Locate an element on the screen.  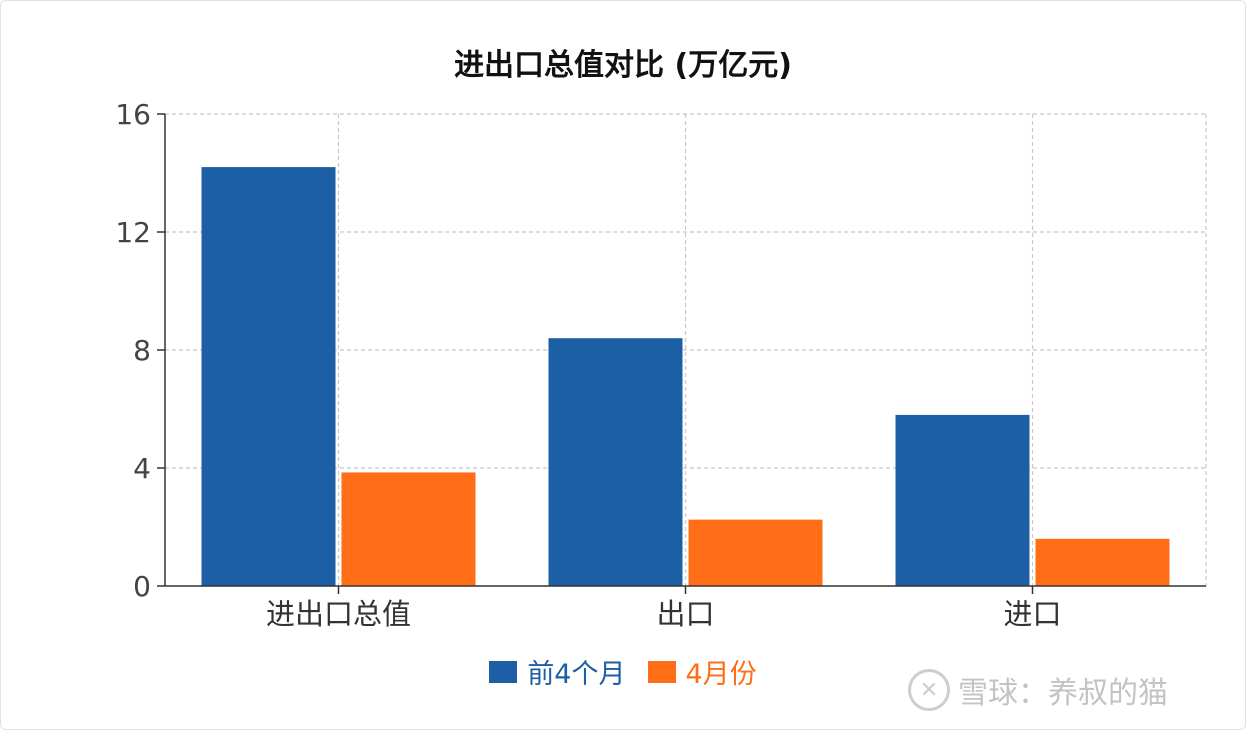
y-tick-label: 12 is located at coordinates (133, 232).